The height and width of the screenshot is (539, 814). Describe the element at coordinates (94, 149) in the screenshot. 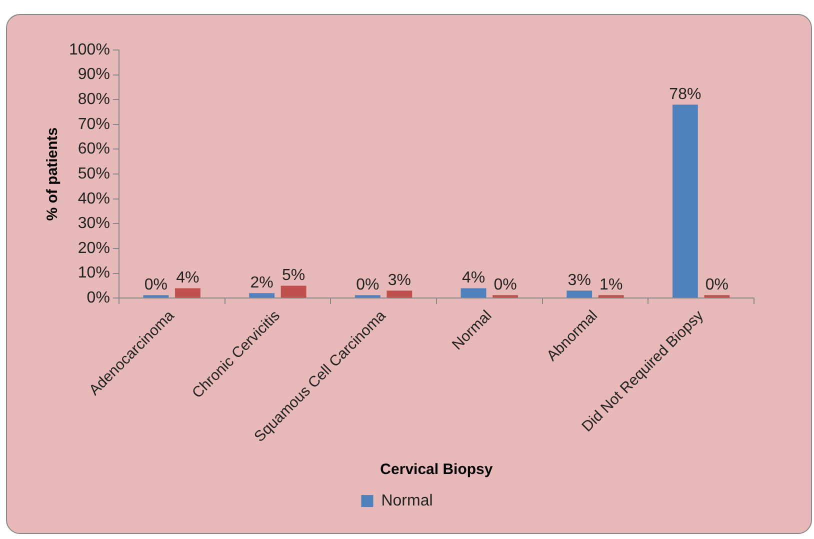

I see `y-tick-label: 60%` at that location.